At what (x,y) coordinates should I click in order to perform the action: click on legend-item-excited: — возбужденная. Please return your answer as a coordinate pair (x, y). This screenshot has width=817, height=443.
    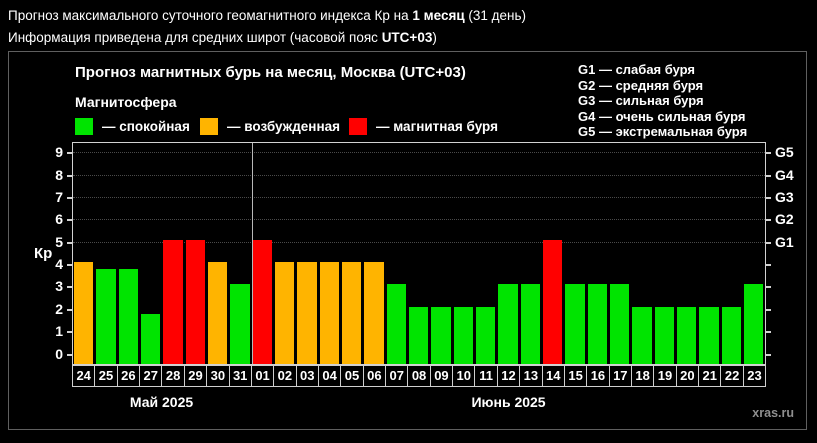
    Looking at the image, I should click on (270, 126).